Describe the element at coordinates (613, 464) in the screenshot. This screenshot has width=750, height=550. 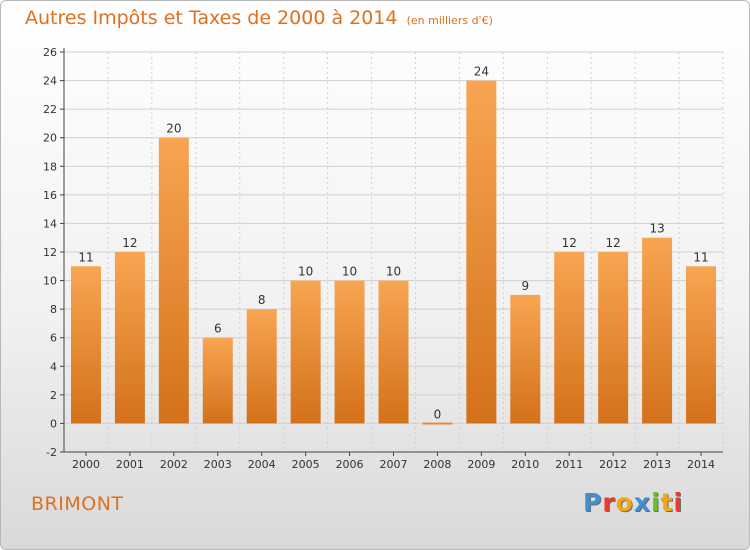
I see `x-tick-label: 2012` at that location.